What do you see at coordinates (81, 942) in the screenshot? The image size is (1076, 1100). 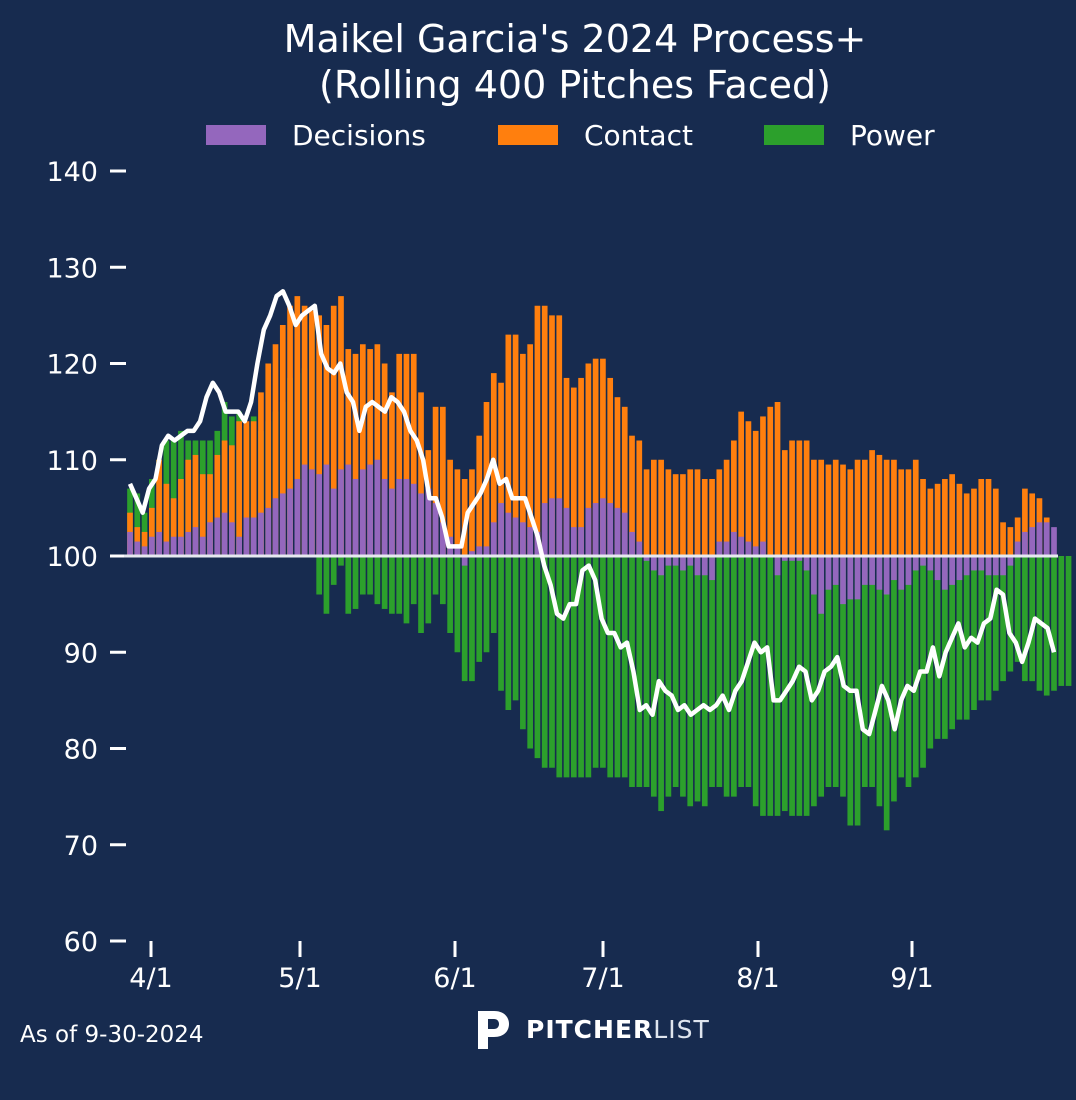 I see `y-tick-label: 60` at bounding box center [81, 942].